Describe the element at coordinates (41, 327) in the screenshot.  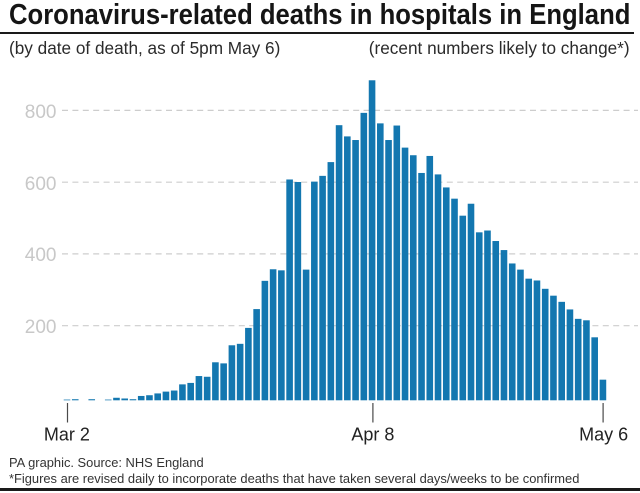
I see `svg-text: 200` at that location.